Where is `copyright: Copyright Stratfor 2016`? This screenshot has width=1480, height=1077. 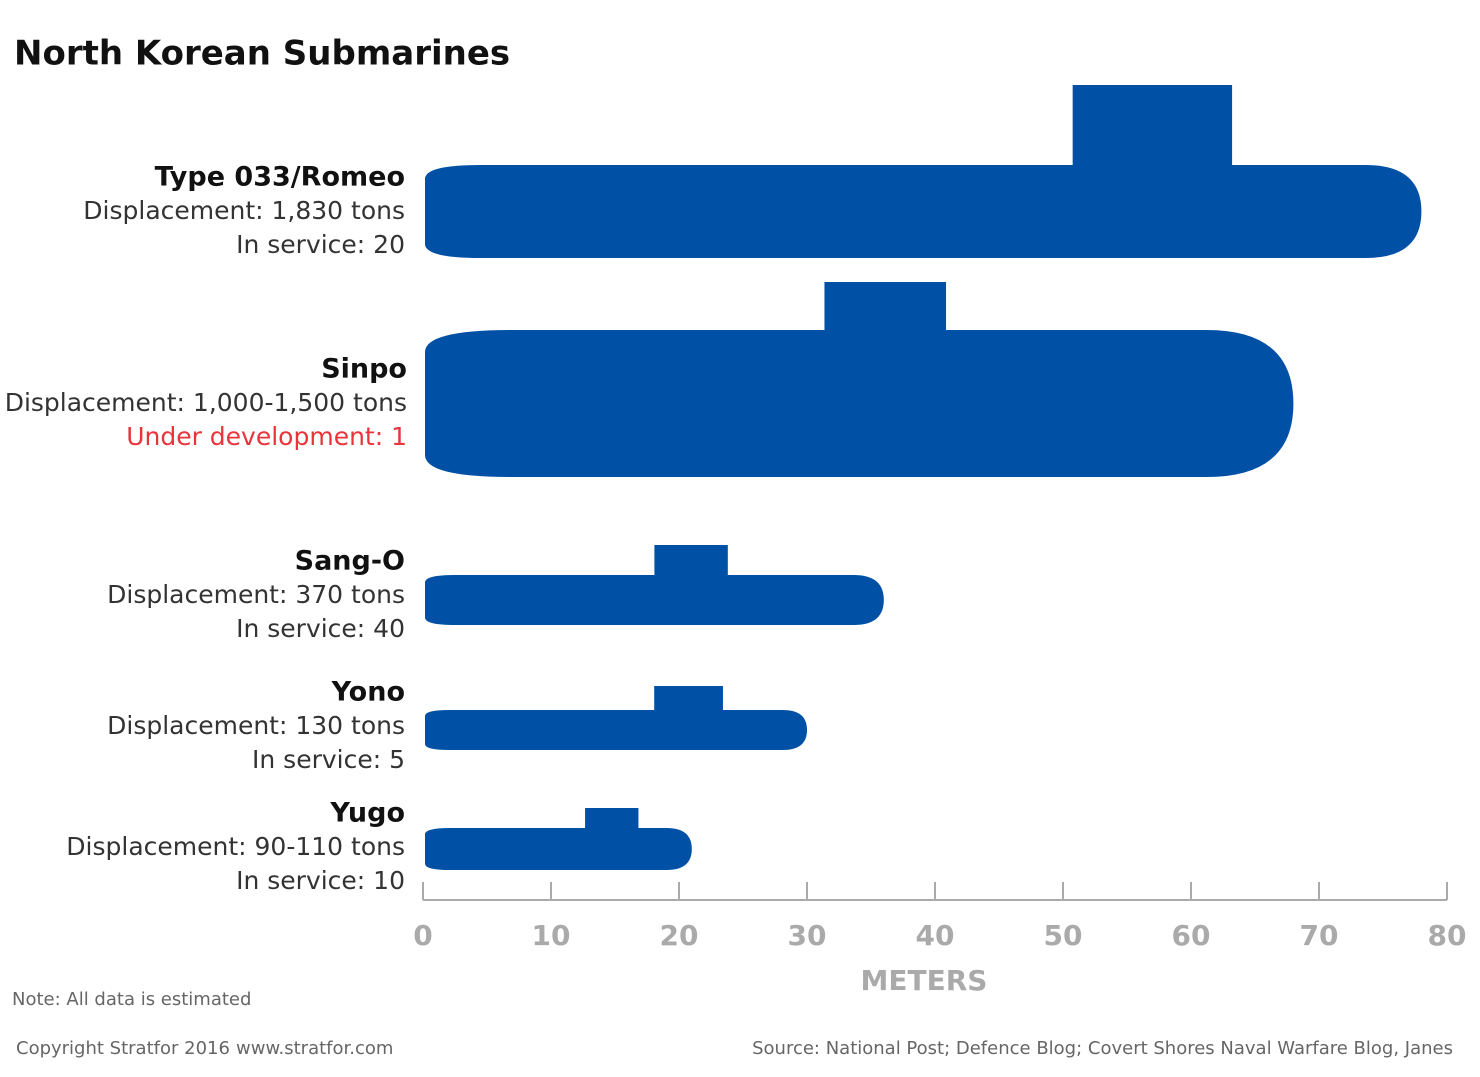 copyright: Copyright Stratfor 2016 is located at coordinates (123, 1048).